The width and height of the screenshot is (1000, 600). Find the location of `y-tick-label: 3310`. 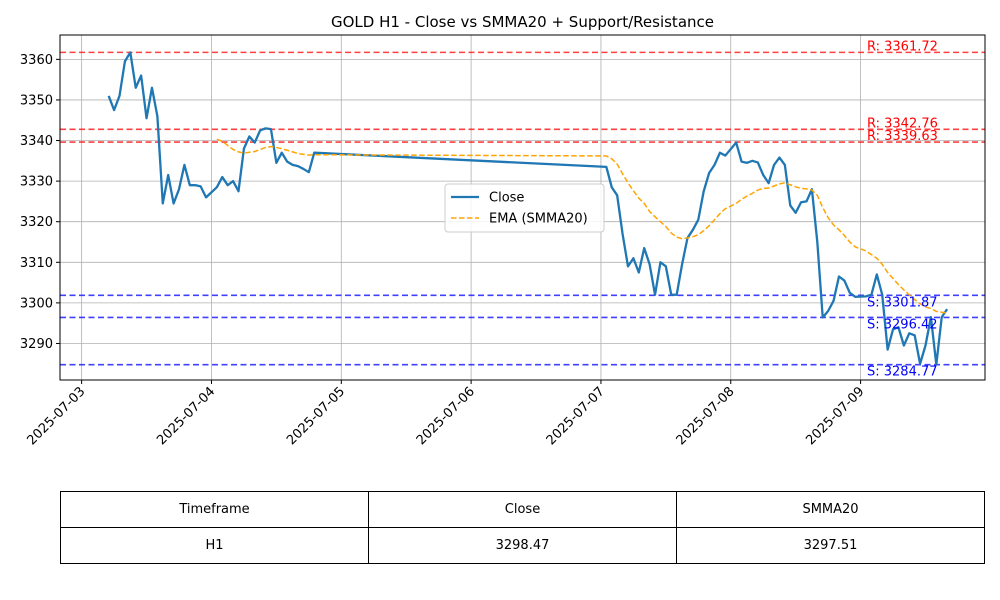

y-tick-label: 3310 is located at coordinates (36, 263).